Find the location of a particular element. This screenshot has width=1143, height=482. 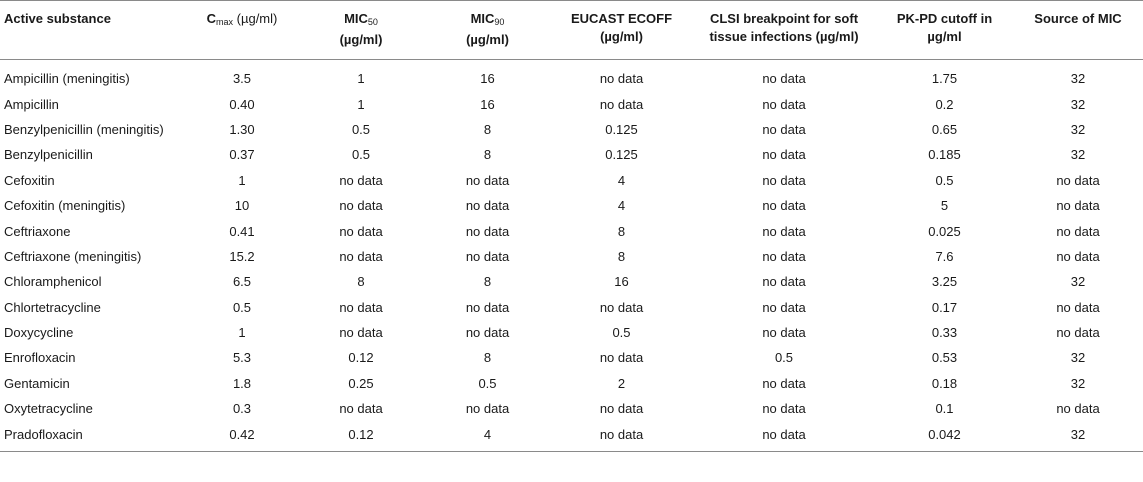

cell-cmax: 3.5 is located at coordinates (242, 79).